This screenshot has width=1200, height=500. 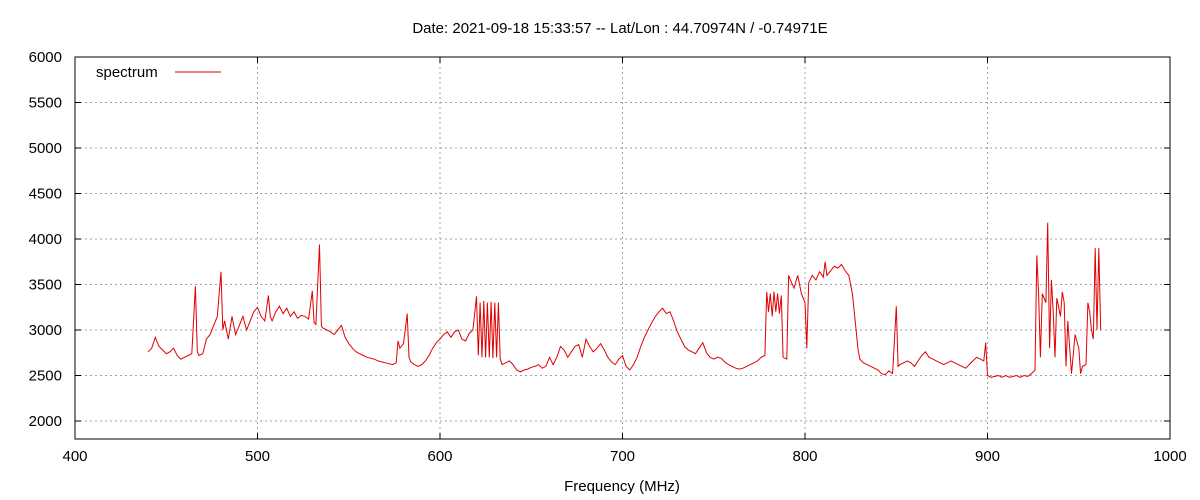 I want to click on x-tick-label: 800, so click(x=804, y=456).